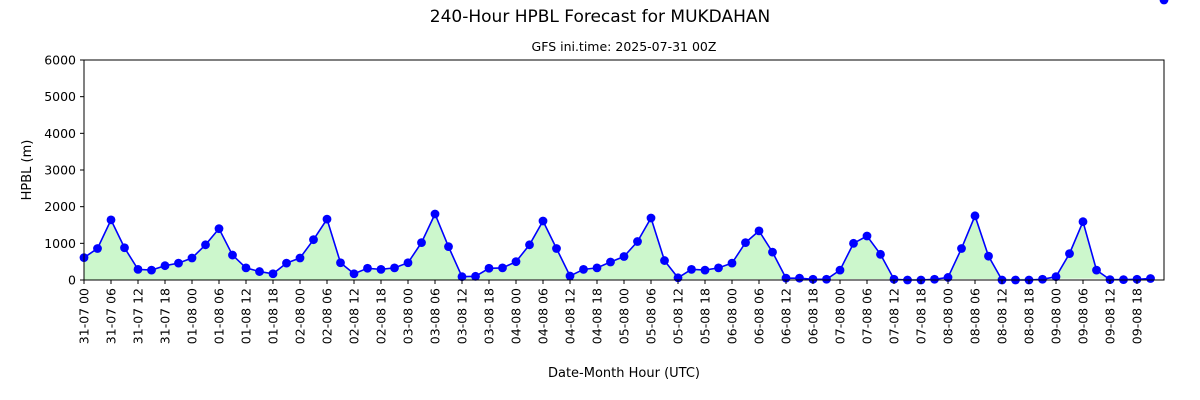 The image size is (1200, 400). Describe the element at coordinates (138, 316) in the screenshot. I see `x-tick-label: 31-07 12` at that location.